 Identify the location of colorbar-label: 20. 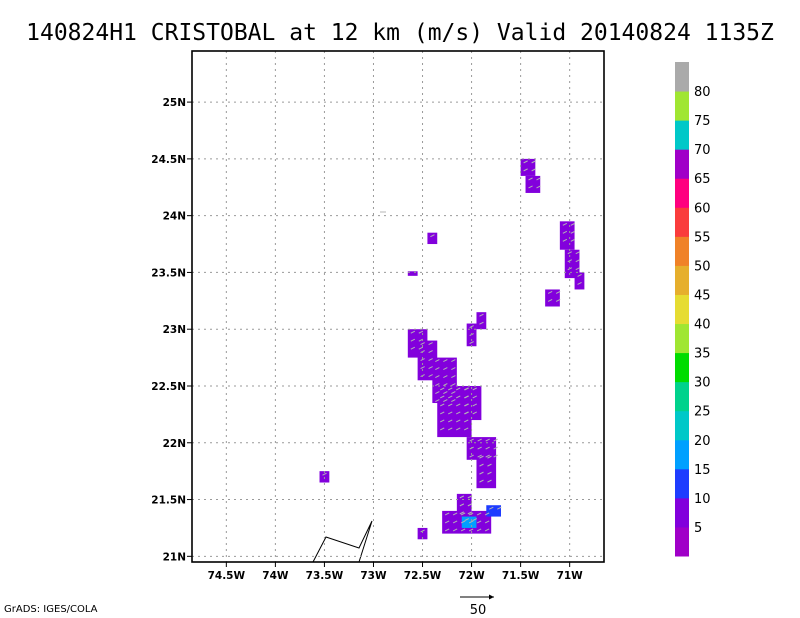
(702, 441).